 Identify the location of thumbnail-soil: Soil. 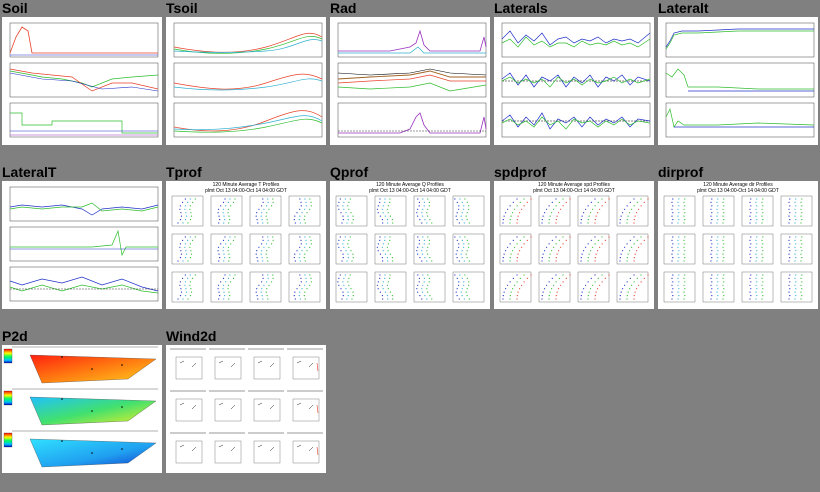
(81, 81).